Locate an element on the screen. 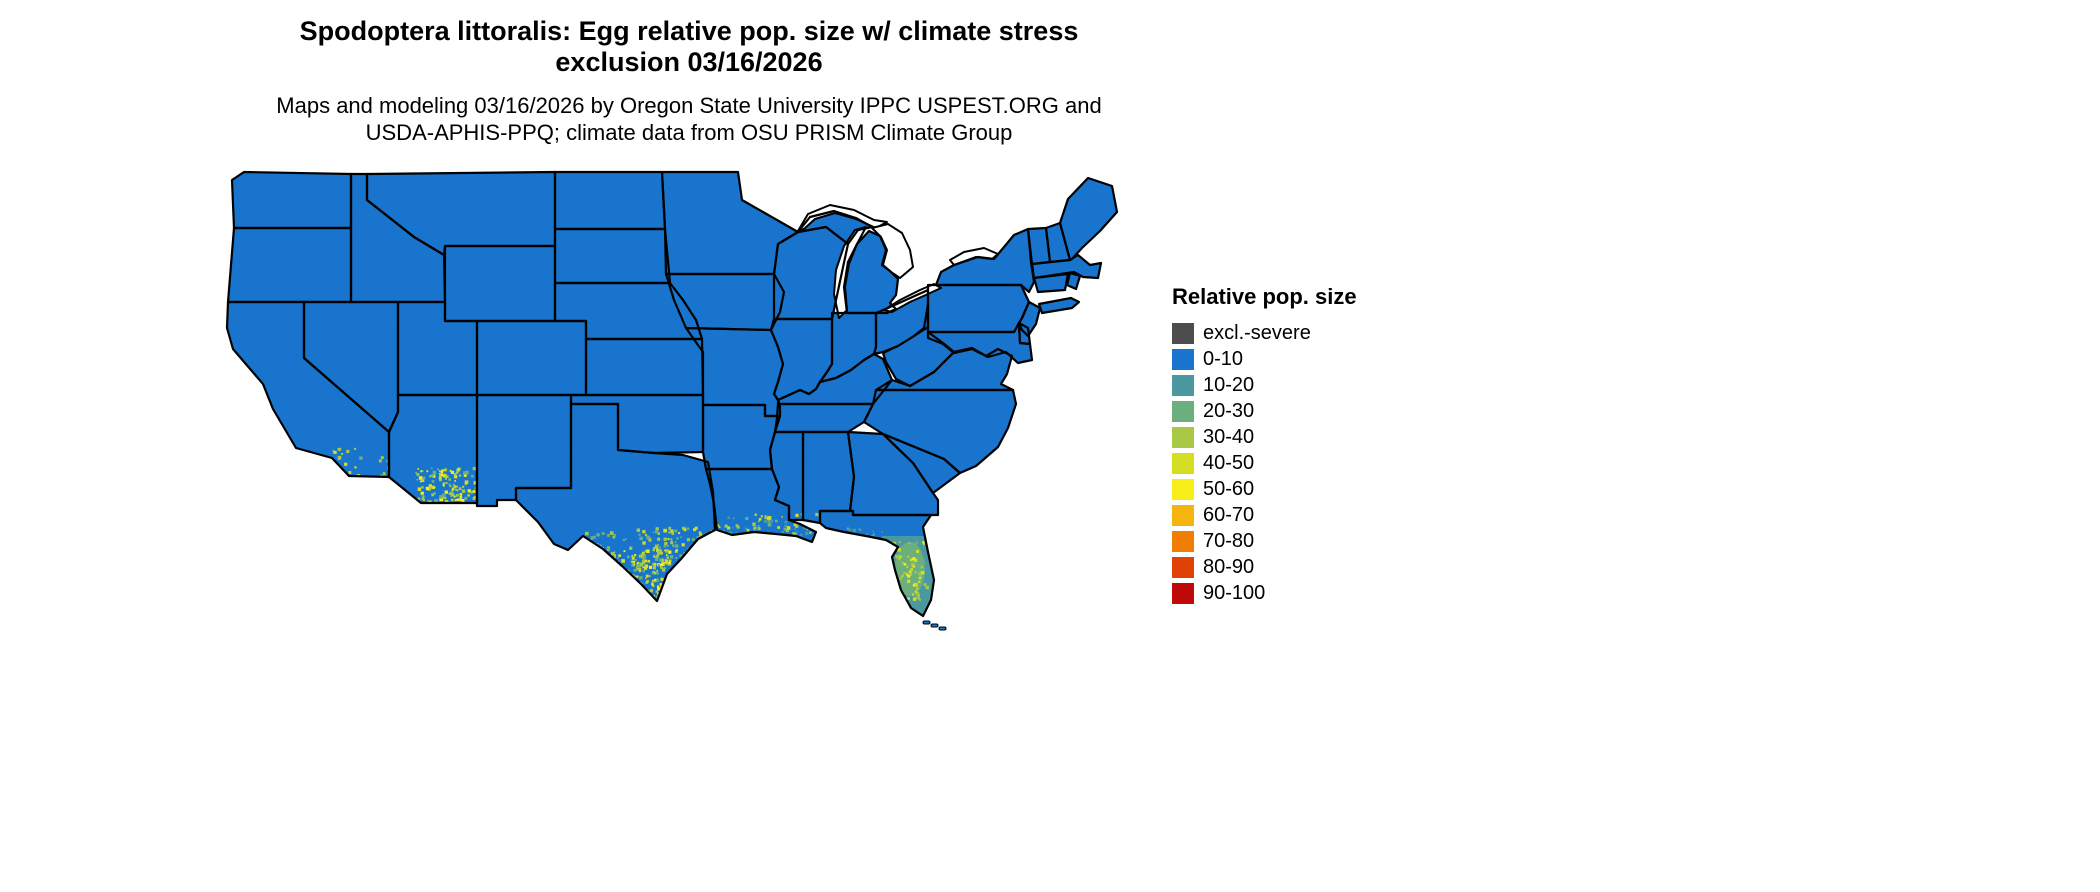 The image size is (2100, 892). legend-item-50-60: 50-60 is located at coordinates (1264, 489).